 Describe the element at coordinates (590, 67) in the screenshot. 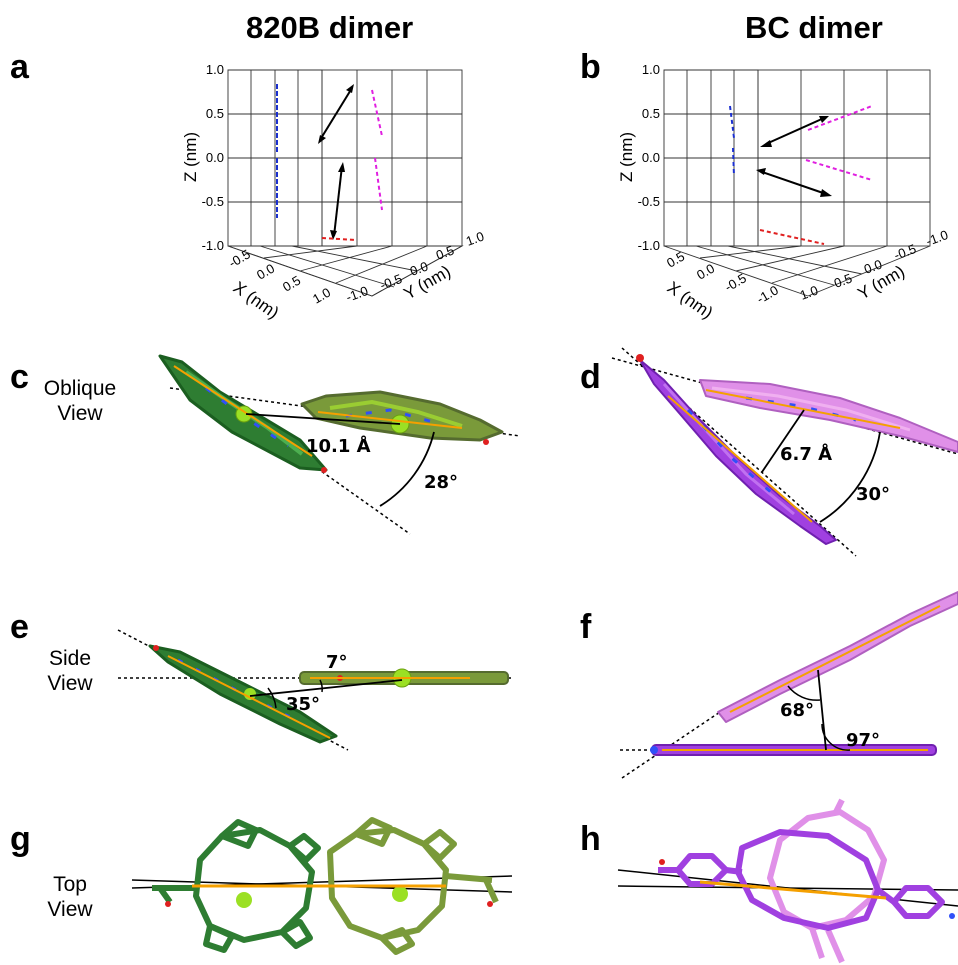

I see `panel-letter-b: b` at that location.